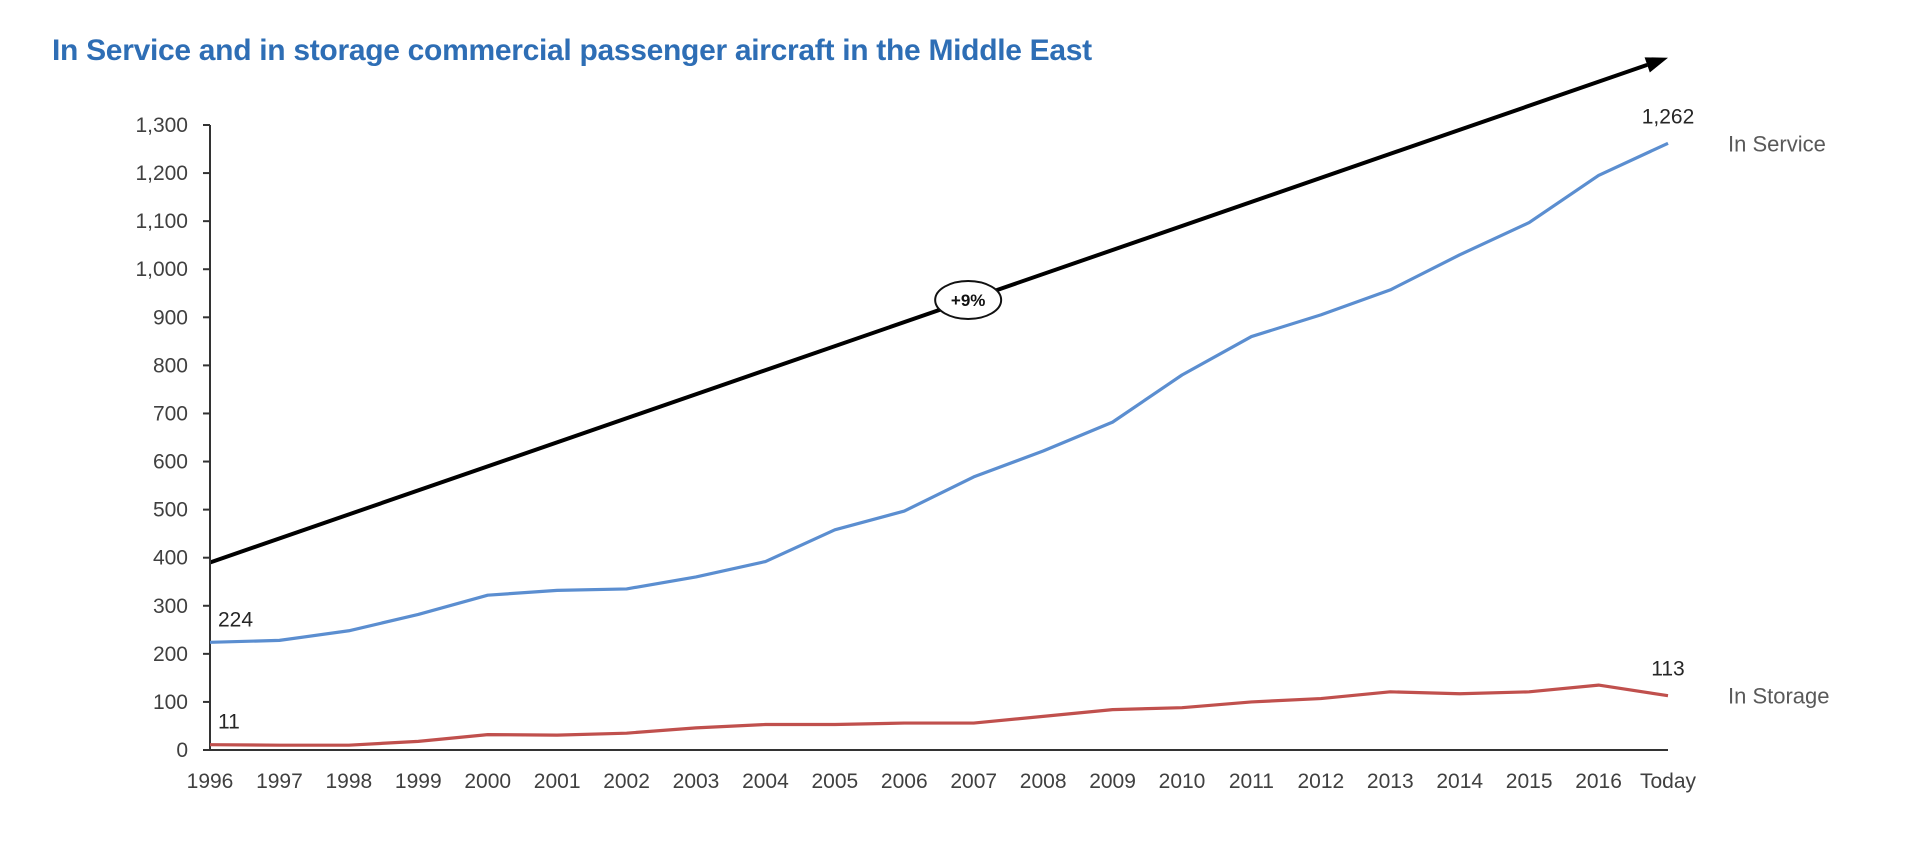 This screenshot has width=1920, height=852. Describe the element at coordinates (170, 654) in the screenshot. I see `y-tick-label: 200` at that location.